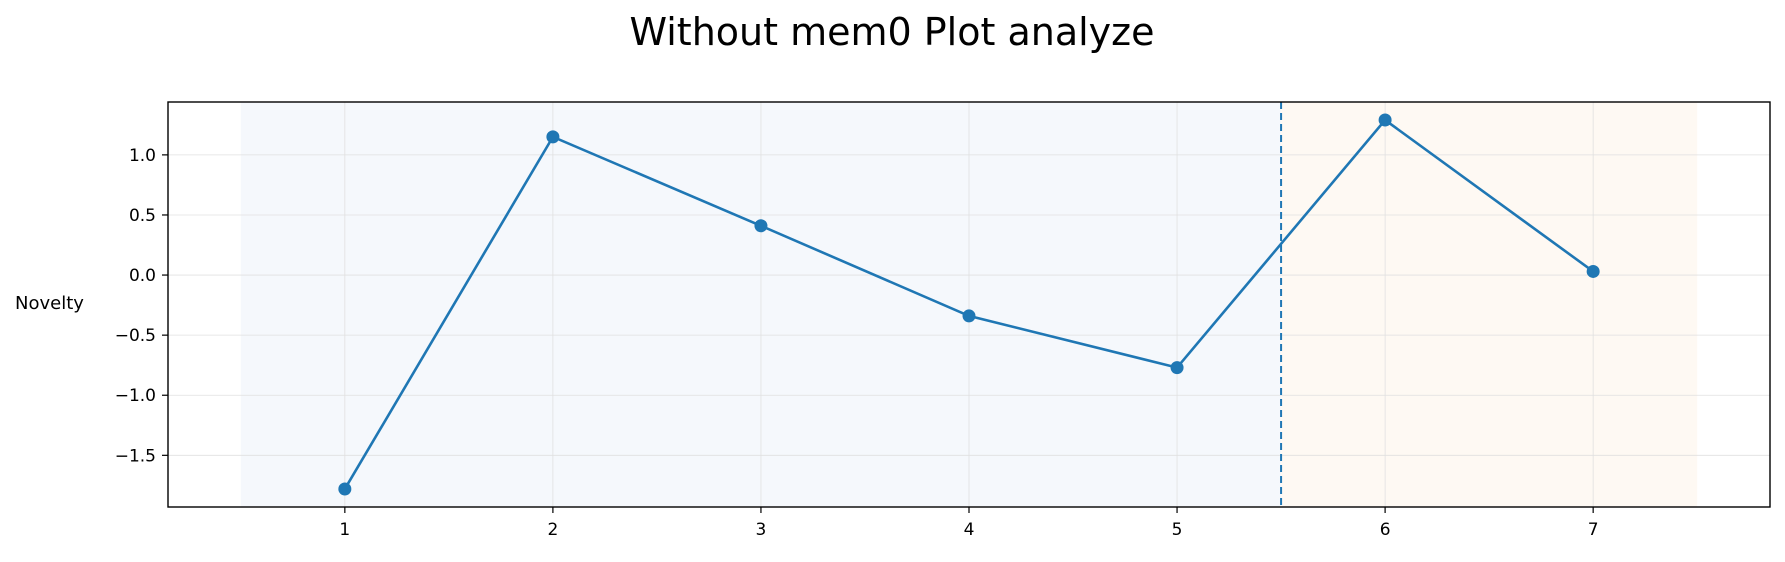  Describe the element at coordinates (142, 156) in the screenshot. I see `y-tick-label-1: 1.0` at that location.